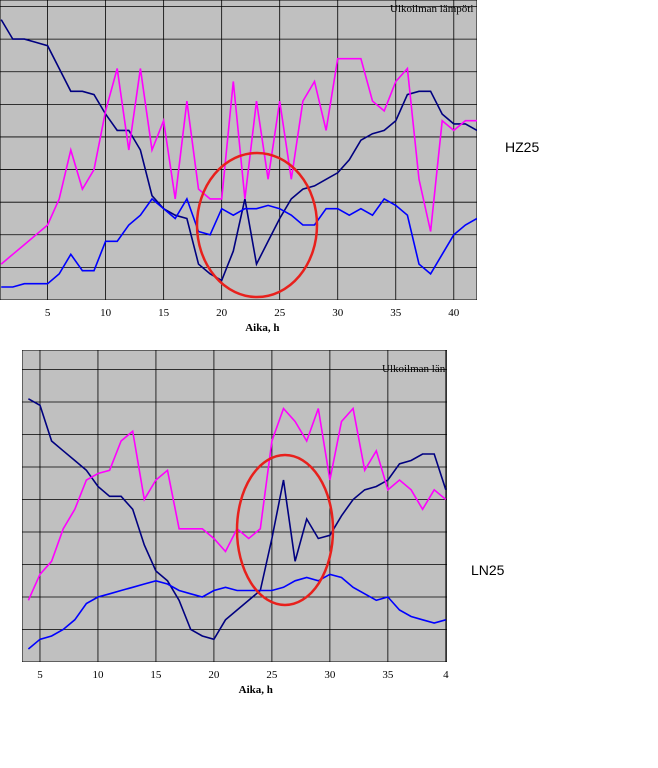 Image resolution: width=658 pixels, height=768 pixels. What do you see at coordinates (522, 147) in the screenshot?
I see `chart-label: HZ25` at bounding box center [522, 147].